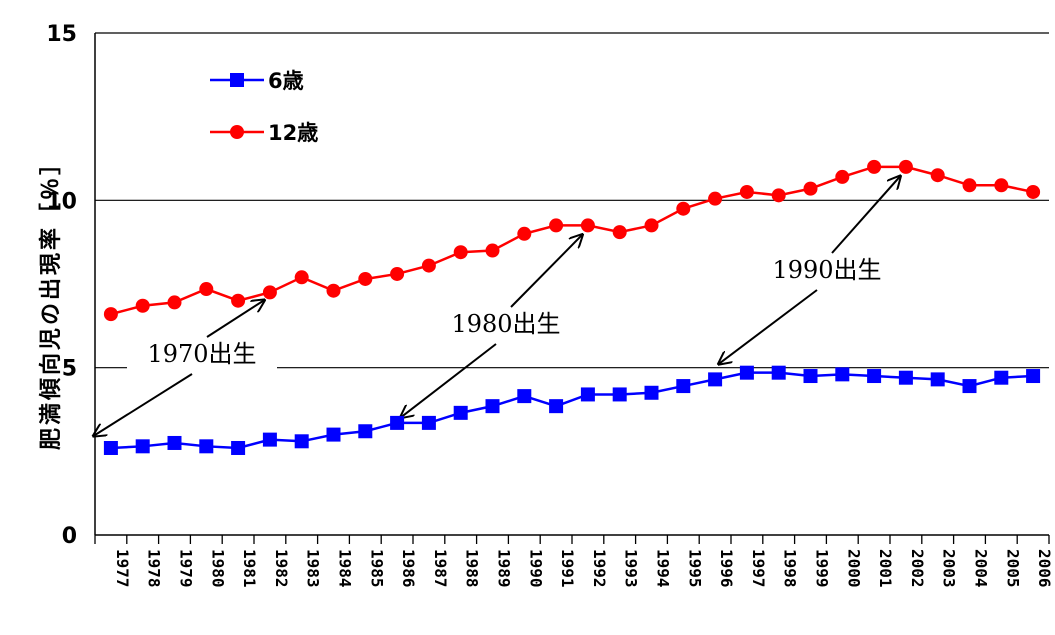  What do you see at coordinates (345, 568) in the screenshot?
I see `x-tick-label-1984: 1984` at bounding box center [345, 568].